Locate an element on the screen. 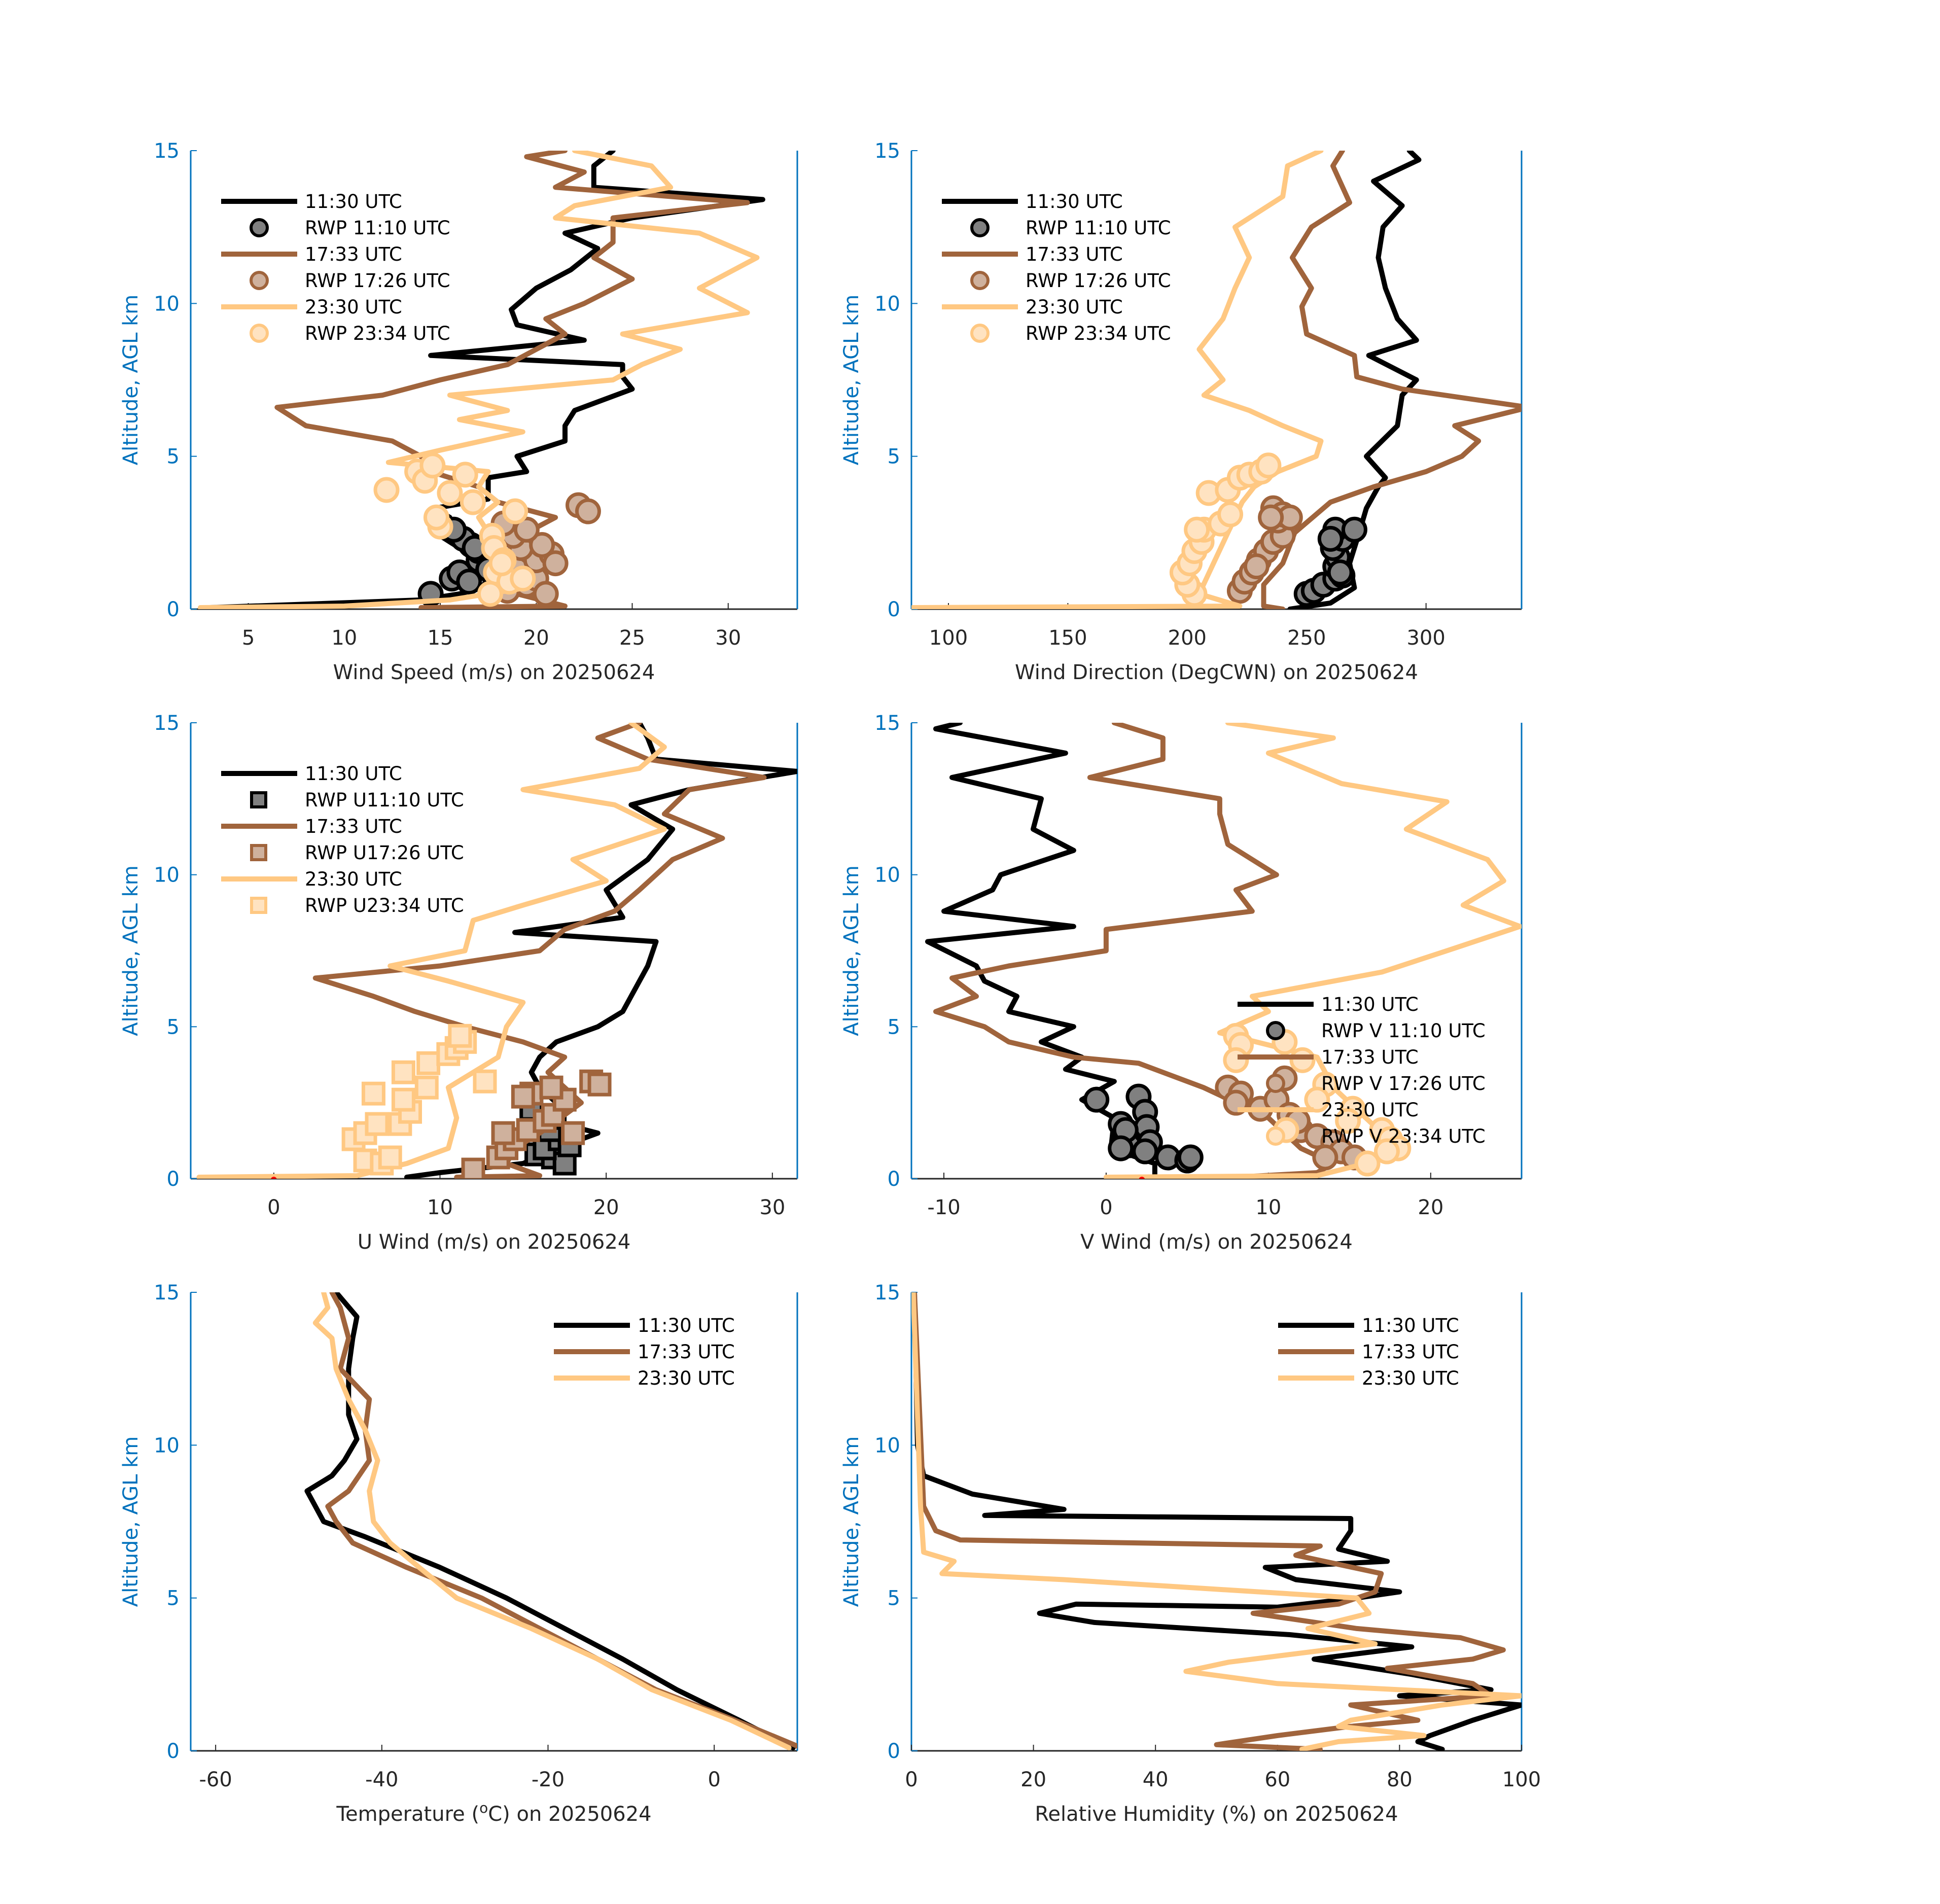 The width and height of the screenshot is (1940, 1904). x-tick-label: 0 is located at coordinates (714, 1780).